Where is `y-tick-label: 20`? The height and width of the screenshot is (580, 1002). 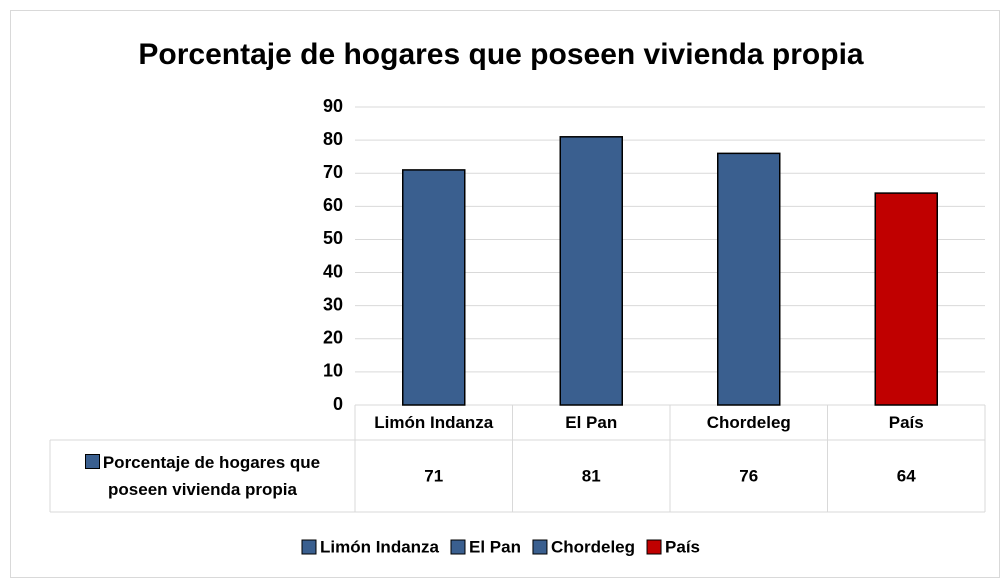 y-tick-label: 20 is located at coordinates (333, 338).